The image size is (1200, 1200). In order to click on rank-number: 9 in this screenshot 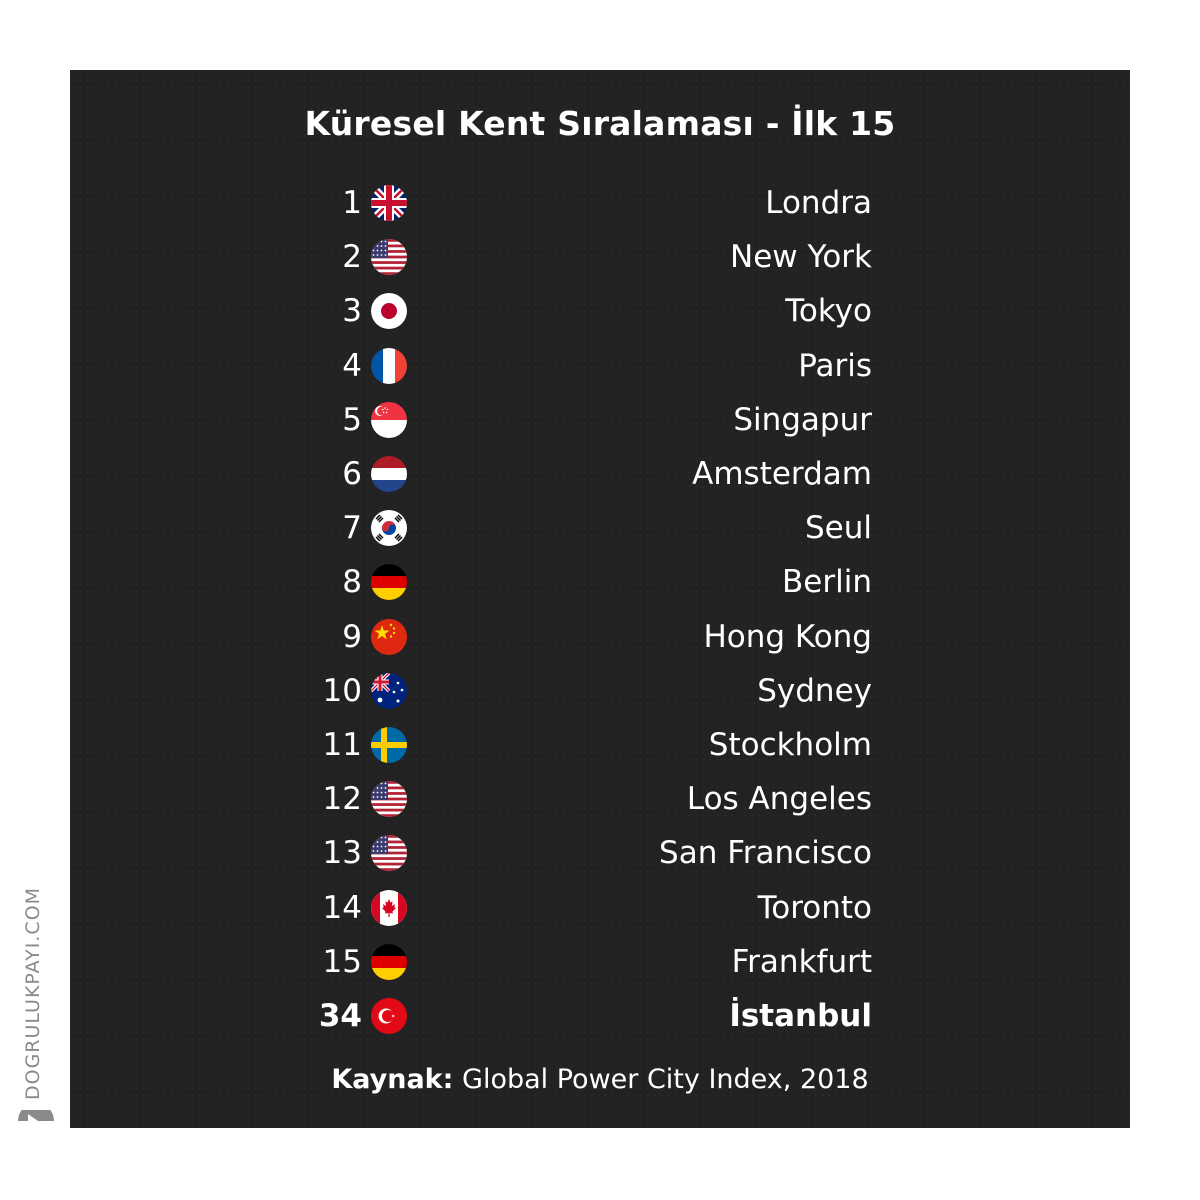, I will do `click(352, 636)`.